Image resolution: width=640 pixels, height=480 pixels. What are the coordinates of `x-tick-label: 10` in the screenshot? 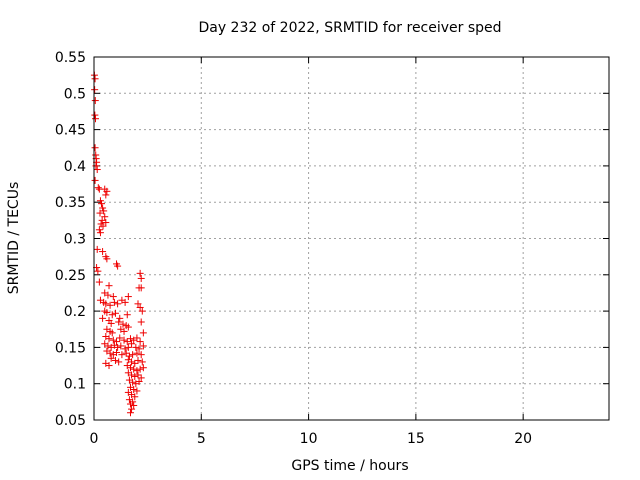 It's located at (309, 439).